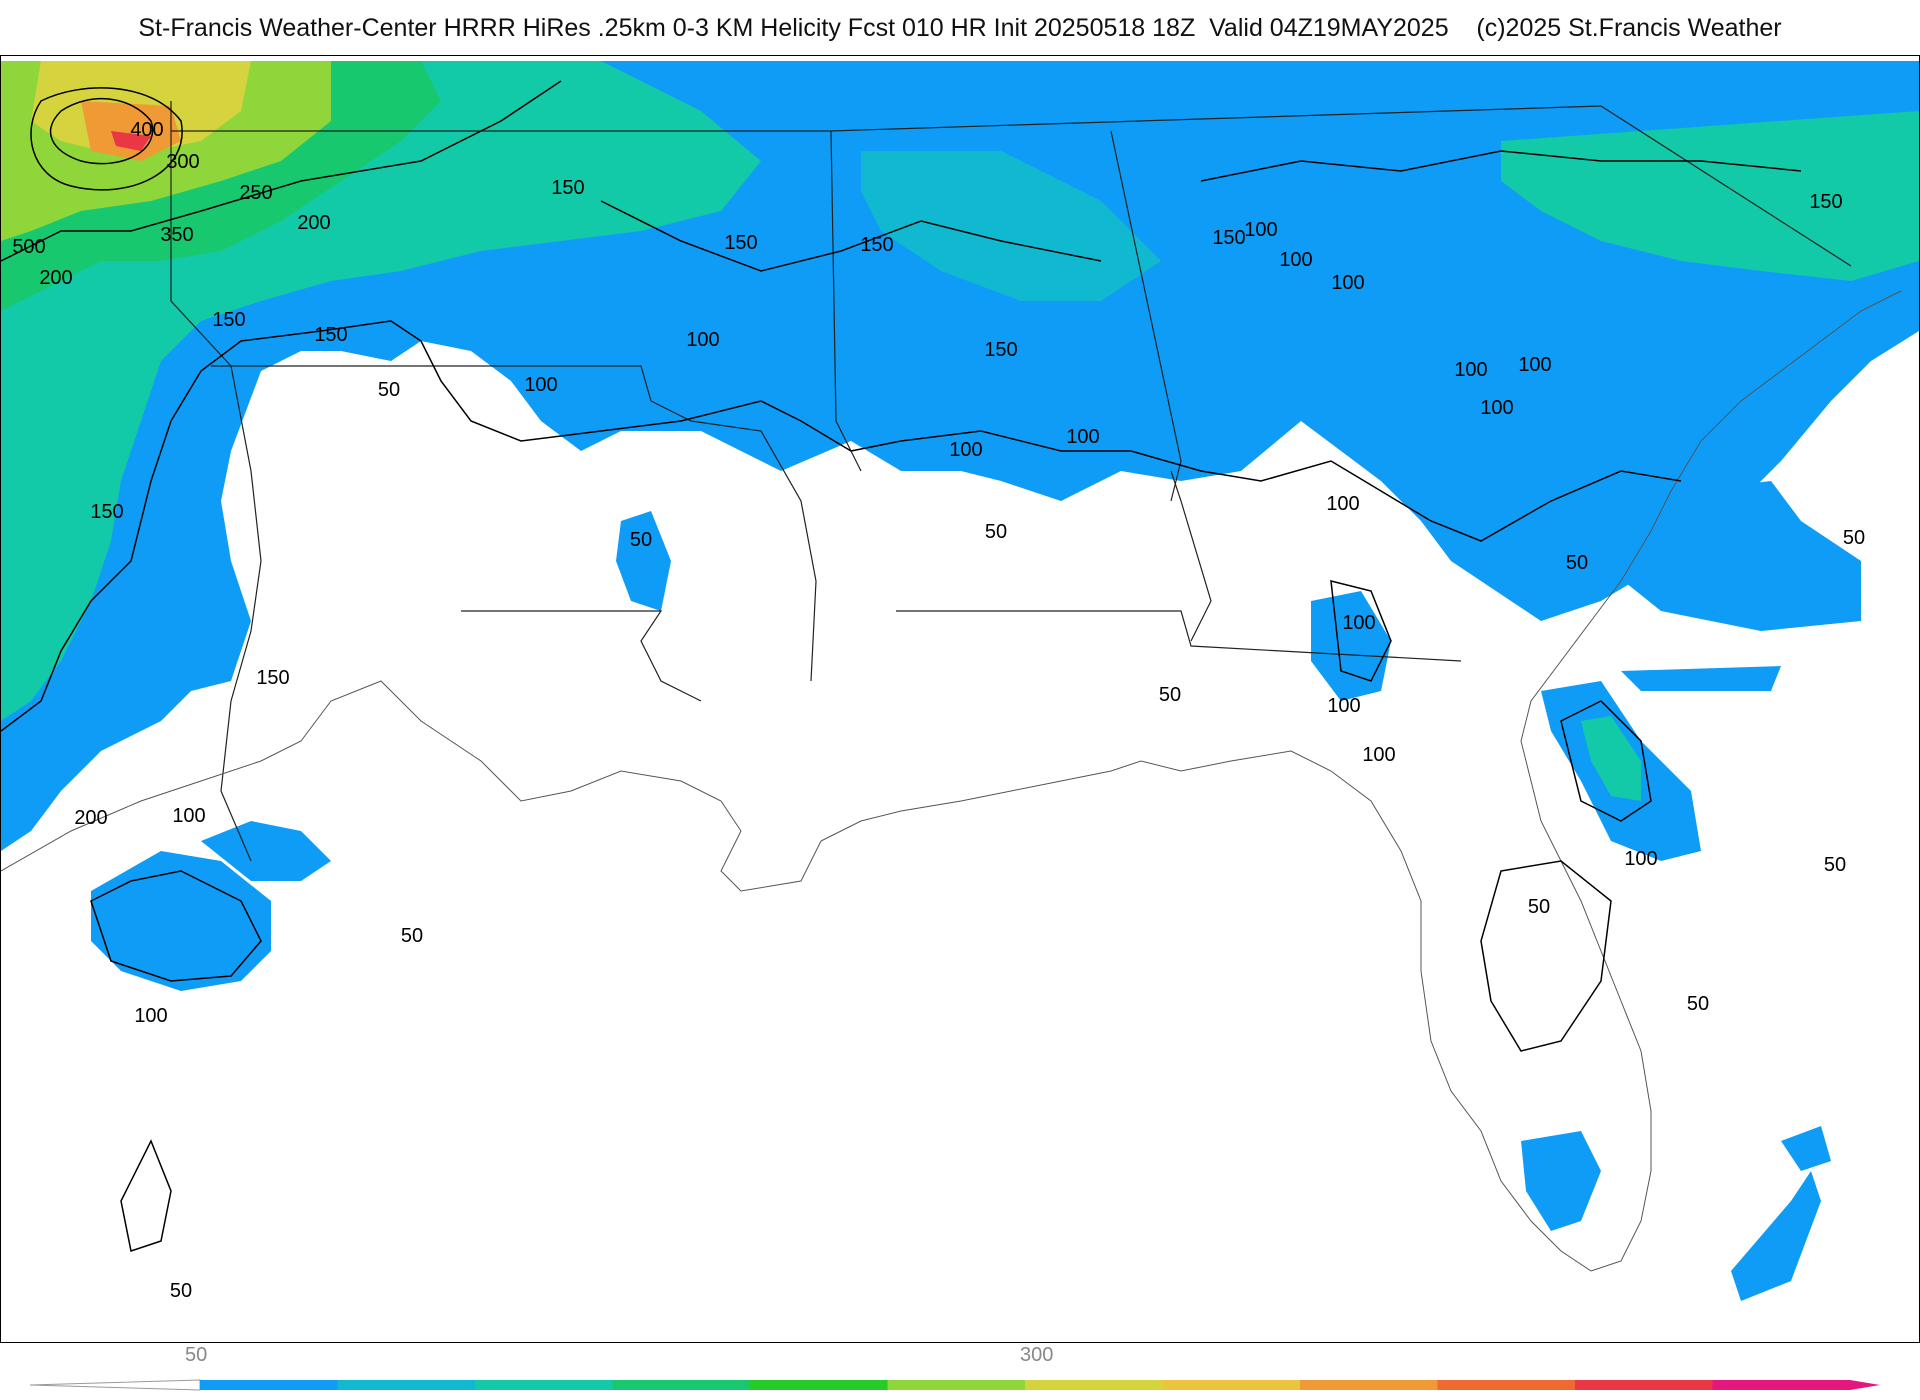  What do you see at coordinates (182, 162) in the screenshot?
I see `contour-label: 300` at bounding box center [182, 162].